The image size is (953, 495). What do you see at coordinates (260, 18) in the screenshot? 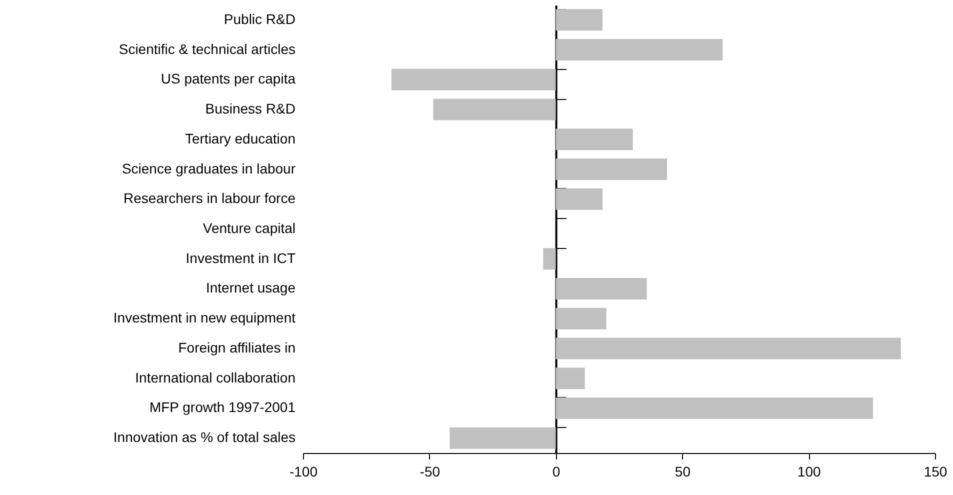
I see `y-tick-label: Public R&D` at bounding box center [260, 18].